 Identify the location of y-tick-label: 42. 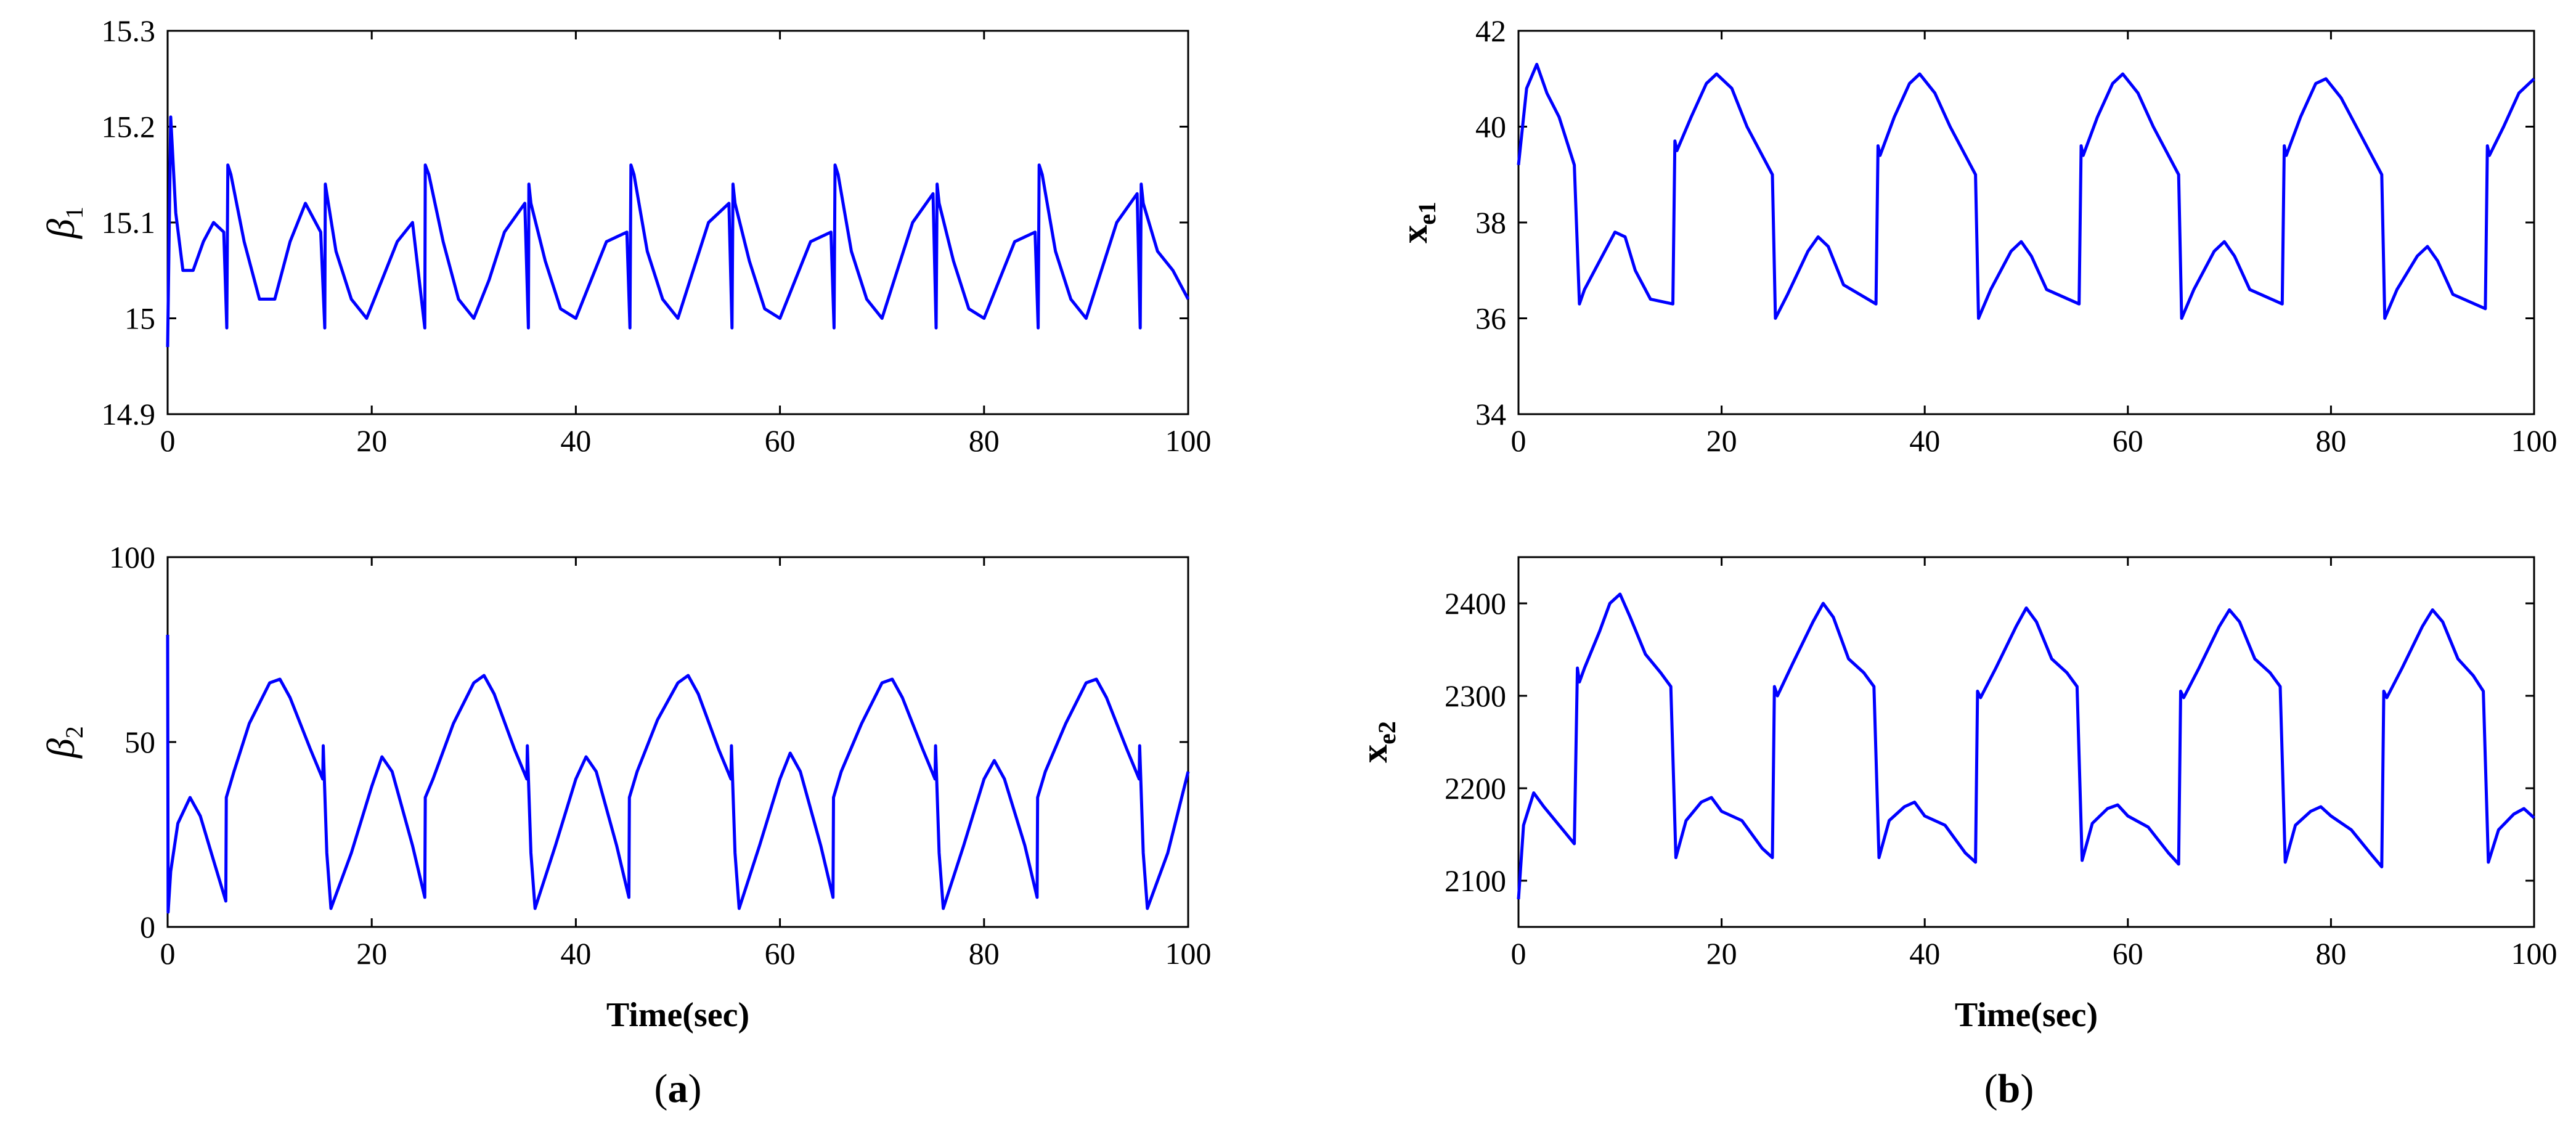
(1490, 31).